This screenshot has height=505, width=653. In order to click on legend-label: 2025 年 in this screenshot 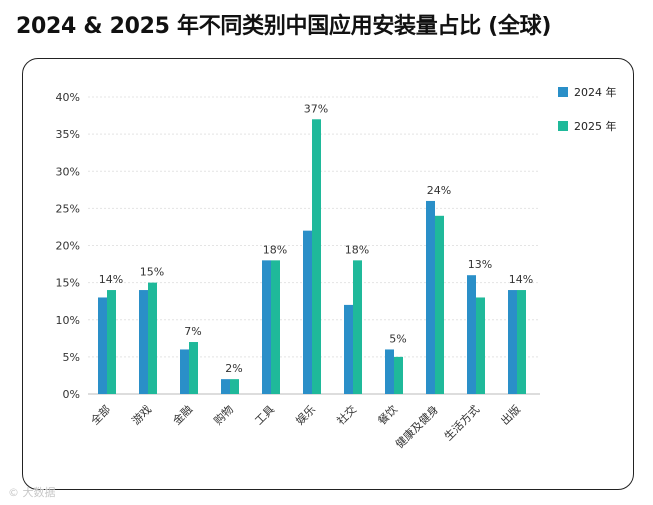, I will do `click(595, 126)`.